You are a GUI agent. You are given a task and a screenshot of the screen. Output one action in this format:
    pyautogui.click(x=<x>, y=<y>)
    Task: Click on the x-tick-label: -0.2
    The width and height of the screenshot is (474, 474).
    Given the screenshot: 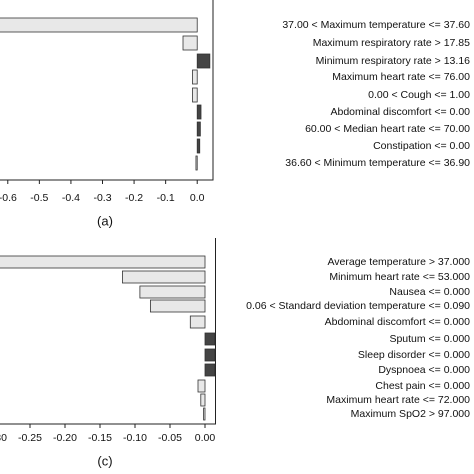 What is the action you would take?
    pyautogui.click(x=134, y=198)
    